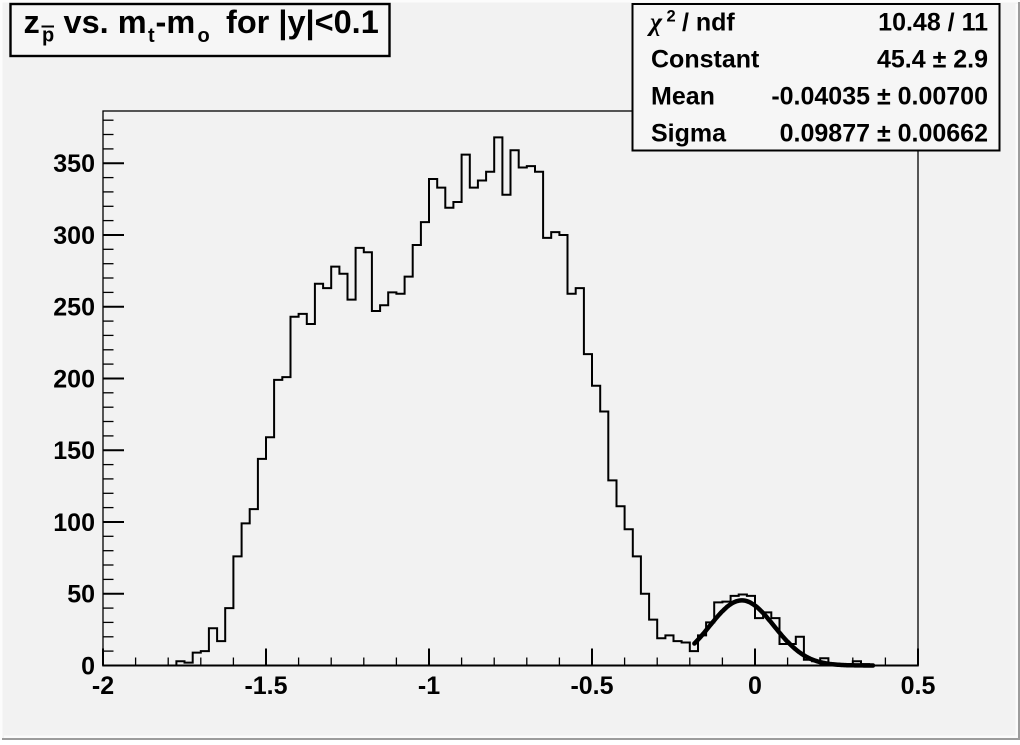 The width and height of the screenshot is (1020, 745). What do you see at coordinates (884, 134) in the screenshot?
I see `svg-text: 0.09877 ± 0.00662` at bounding box center [884, 134].